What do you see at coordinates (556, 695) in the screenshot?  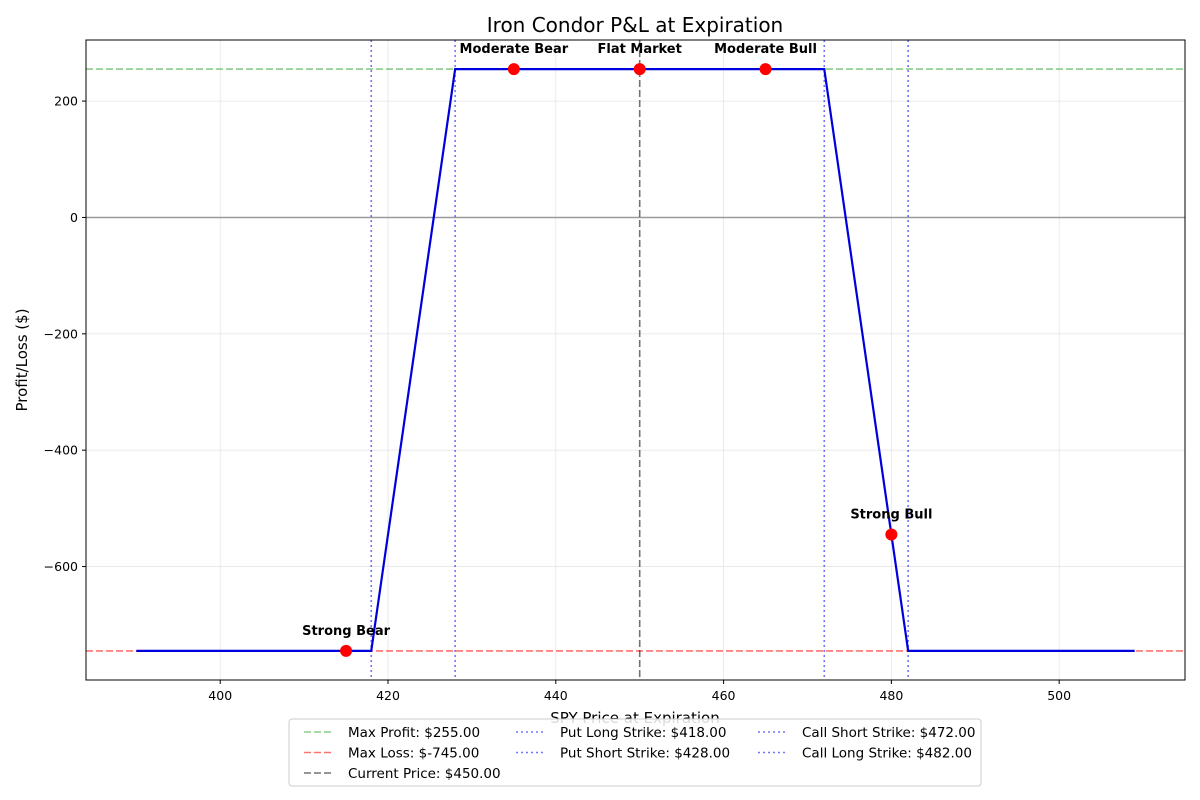 I see `x-tick-label: 440` at bounding box center [556, 695].